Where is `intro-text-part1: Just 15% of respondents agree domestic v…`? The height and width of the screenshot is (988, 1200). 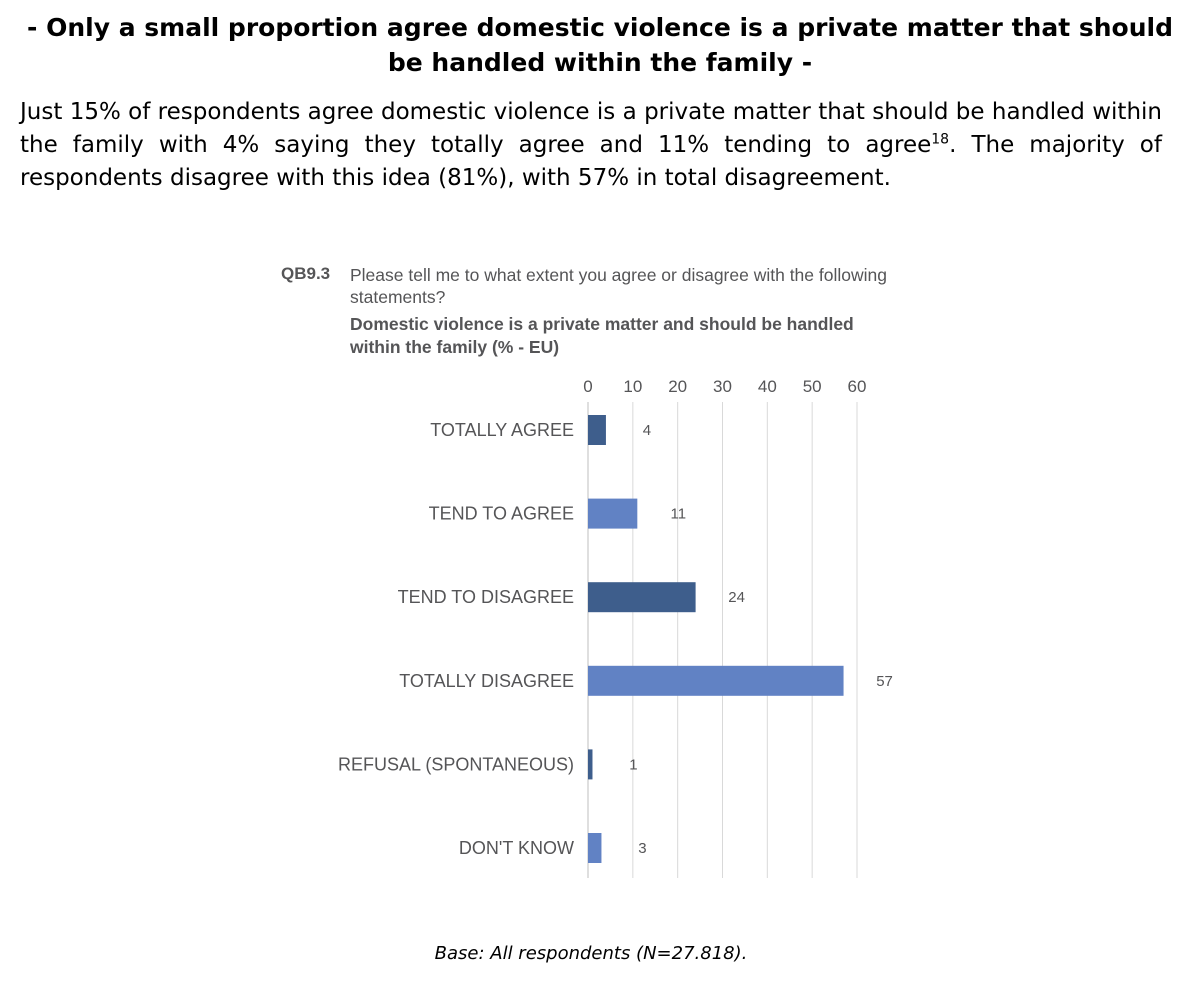
intro-text-part1: Just 15% of respondents agree domestic v… is located at coordinates (591, 128).